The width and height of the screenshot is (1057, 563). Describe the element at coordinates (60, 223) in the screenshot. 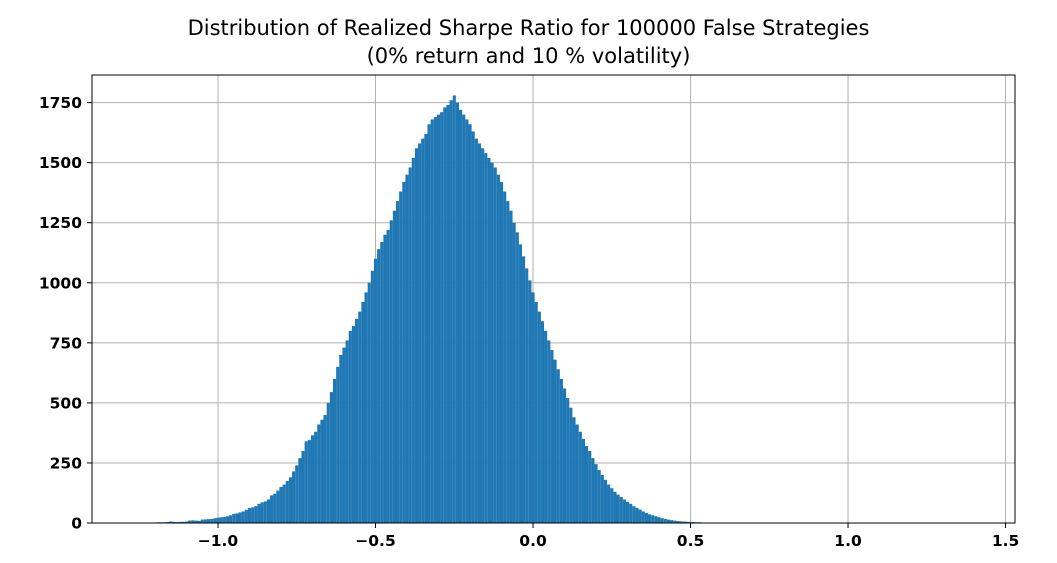

I see `y-tick-label: 1250` at that location.